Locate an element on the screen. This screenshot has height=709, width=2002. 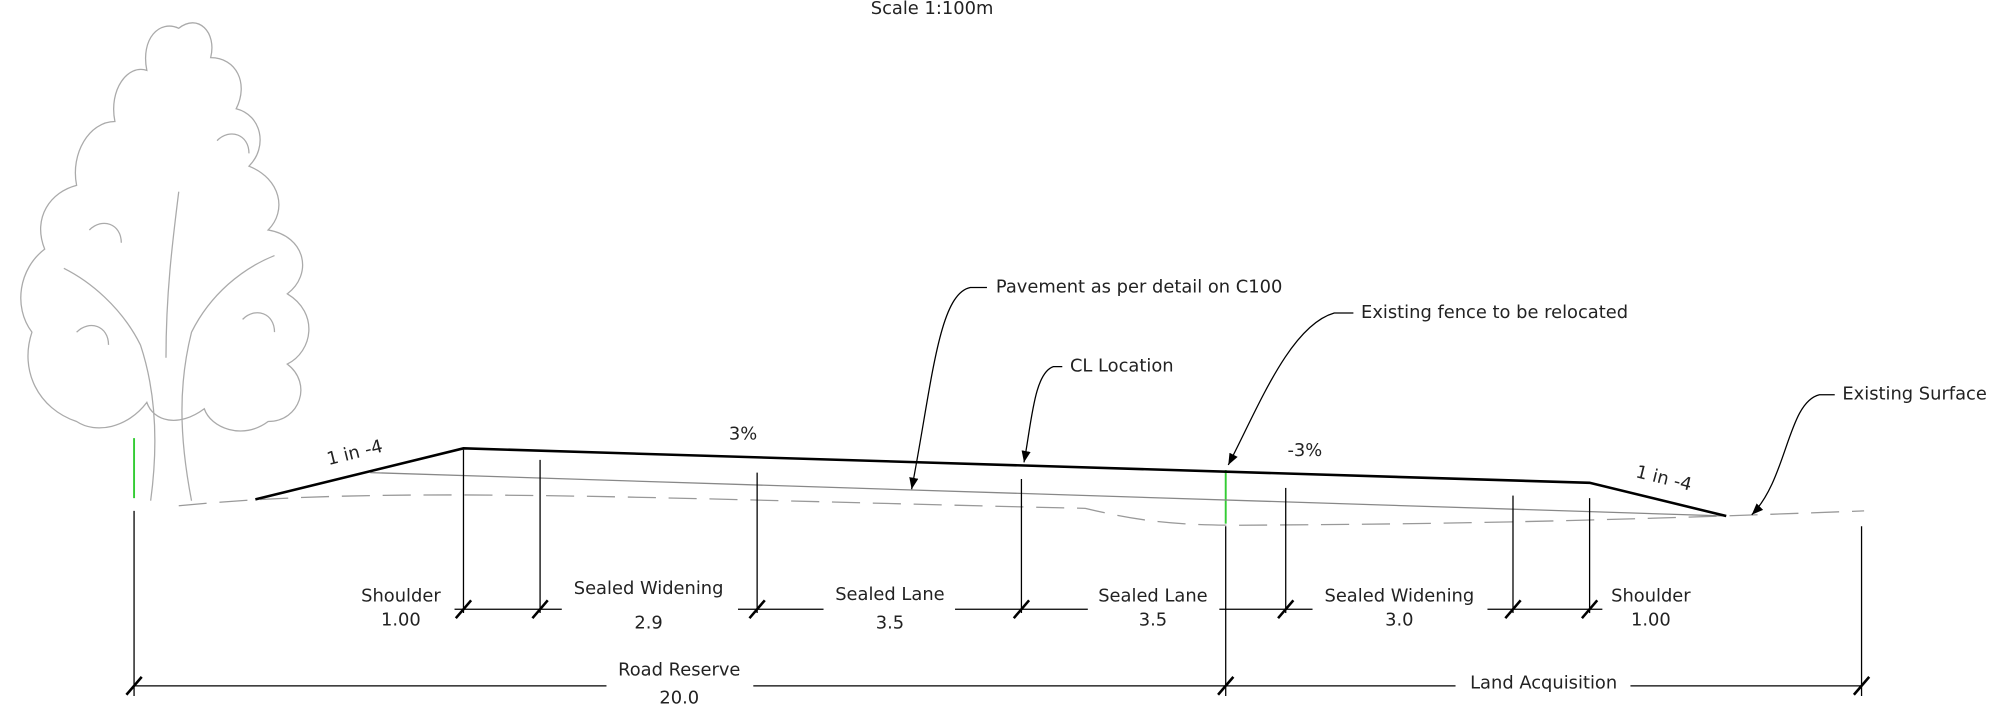
dimension-lines is located at coordinates (998, 647).